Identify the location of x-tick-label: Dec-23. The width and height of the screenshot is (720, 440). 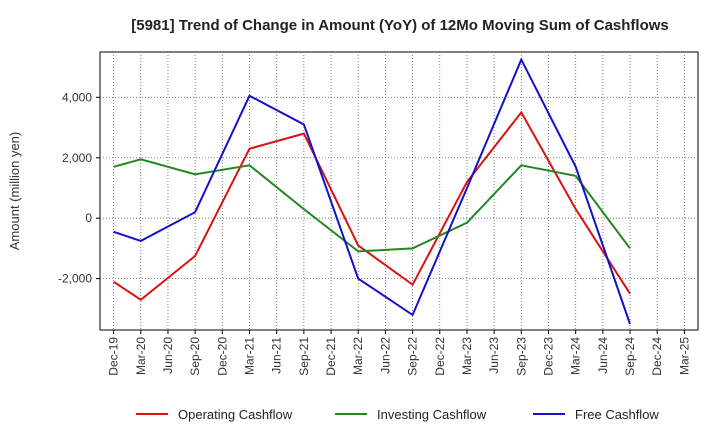
(549, 356).